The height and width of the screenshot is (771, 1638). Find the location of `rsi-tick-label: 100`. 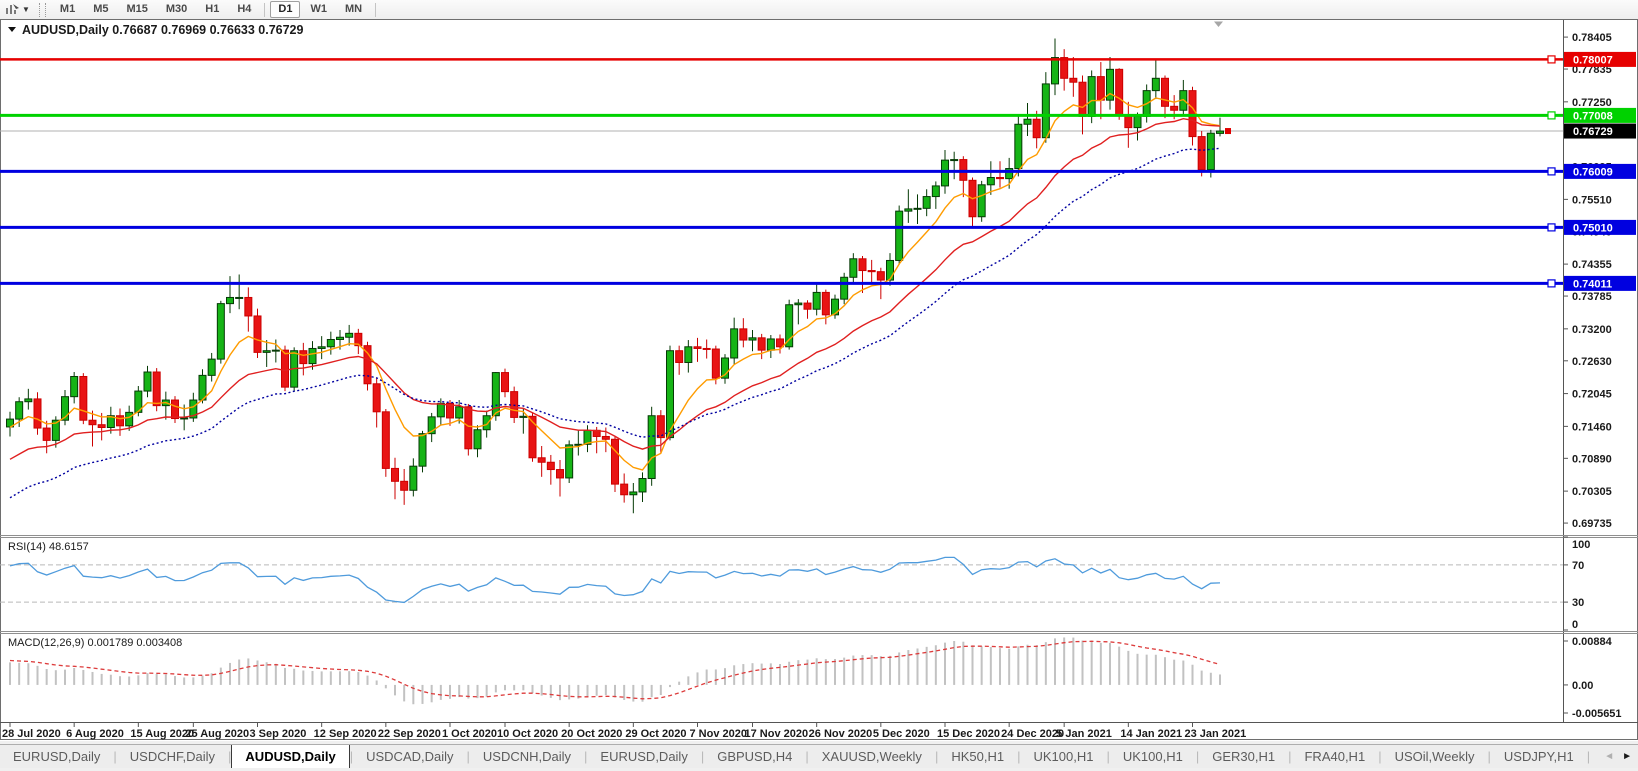

rsi-tick-label: 100 is located at coordinates (1581, 545).